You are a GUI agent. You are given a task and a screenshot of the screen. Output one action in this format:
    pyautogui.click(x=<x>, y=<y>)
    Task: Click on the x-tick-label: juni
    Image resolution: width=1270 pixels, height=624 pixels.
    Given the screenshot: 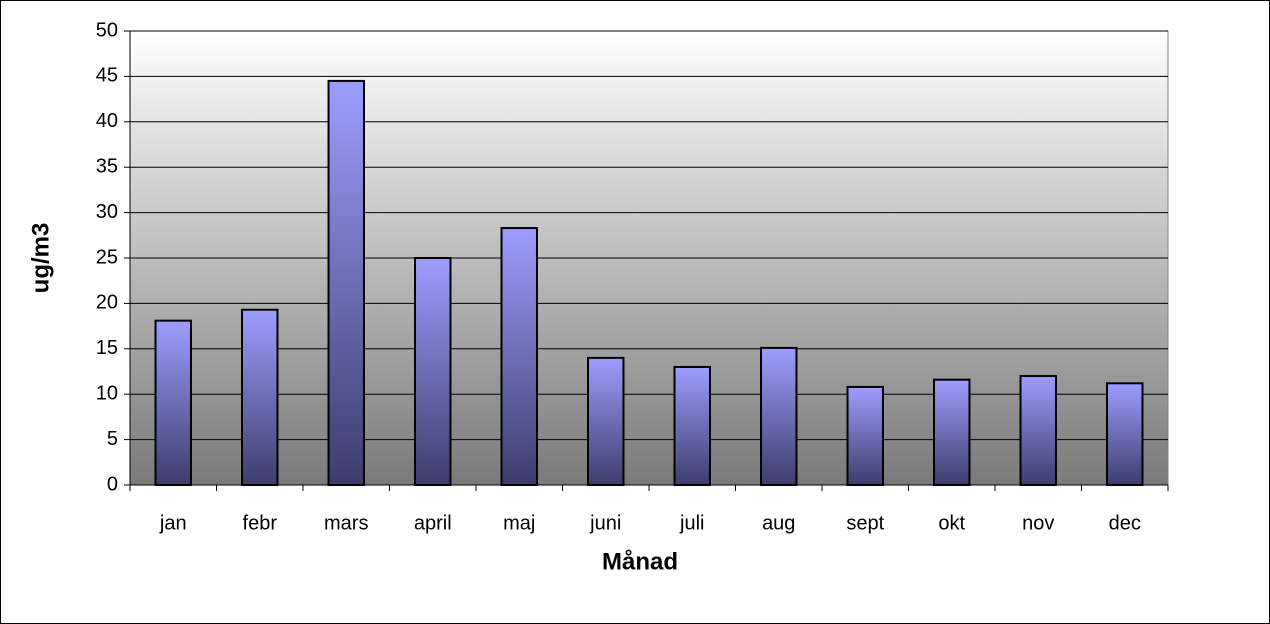 What is the action you would take?
    pyautogui.click(x=605, y=523)
    